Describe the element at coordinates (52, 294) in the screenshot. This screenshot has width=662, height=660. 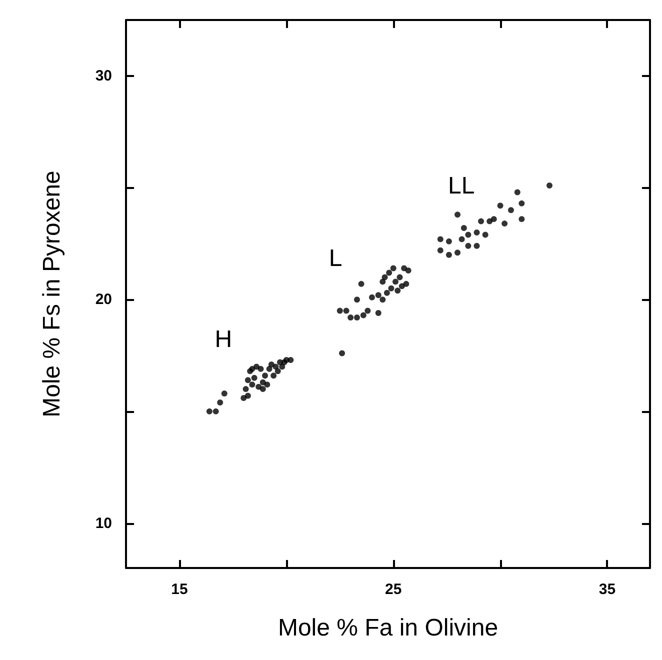
I see `y-axis-title: Mole % Fs in Pyroxene` at that location.